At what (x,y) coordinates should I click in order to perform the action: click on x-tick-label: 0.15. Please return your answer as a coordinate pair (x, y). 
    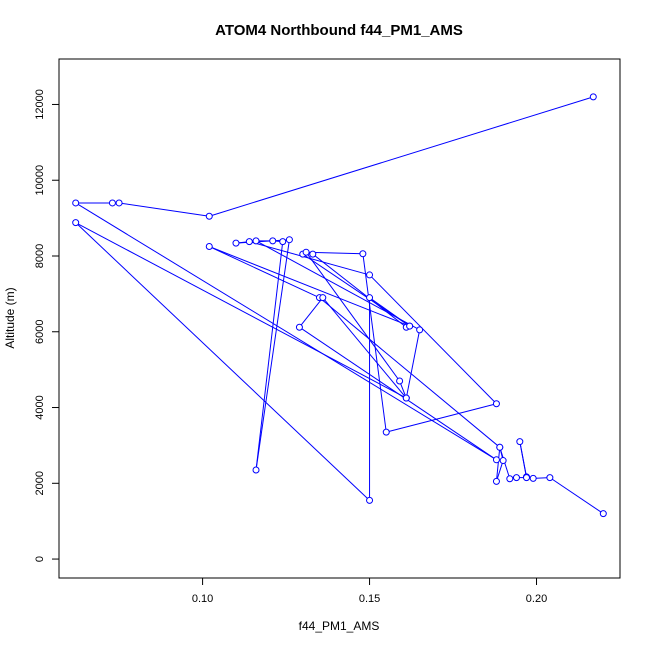
    Looking at the image, I should click on (369, 599).